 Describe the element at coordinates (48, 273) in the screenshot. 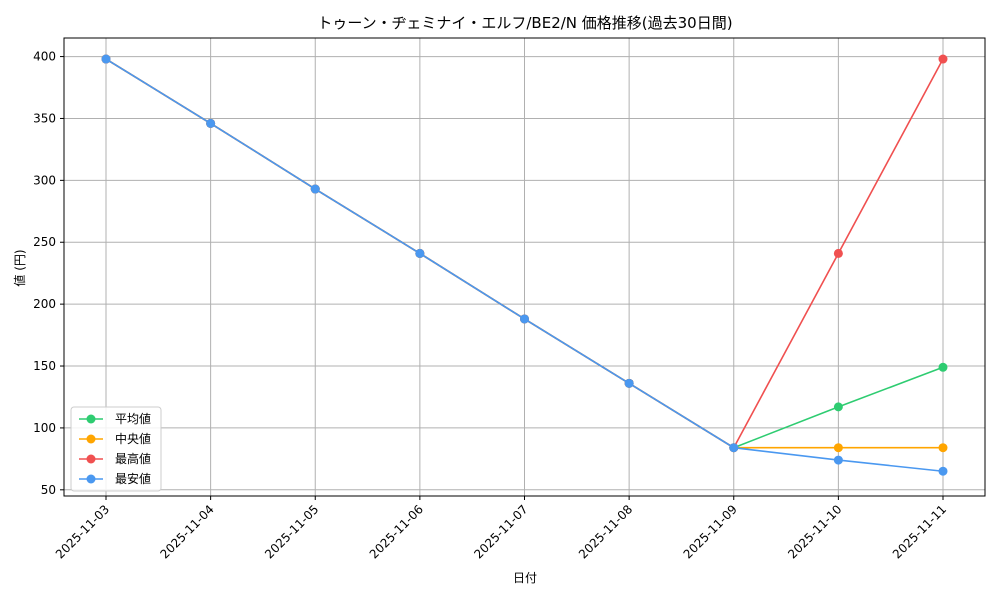

I see `y-axis: 50 100 150 200 250 300 350 400` at that location.